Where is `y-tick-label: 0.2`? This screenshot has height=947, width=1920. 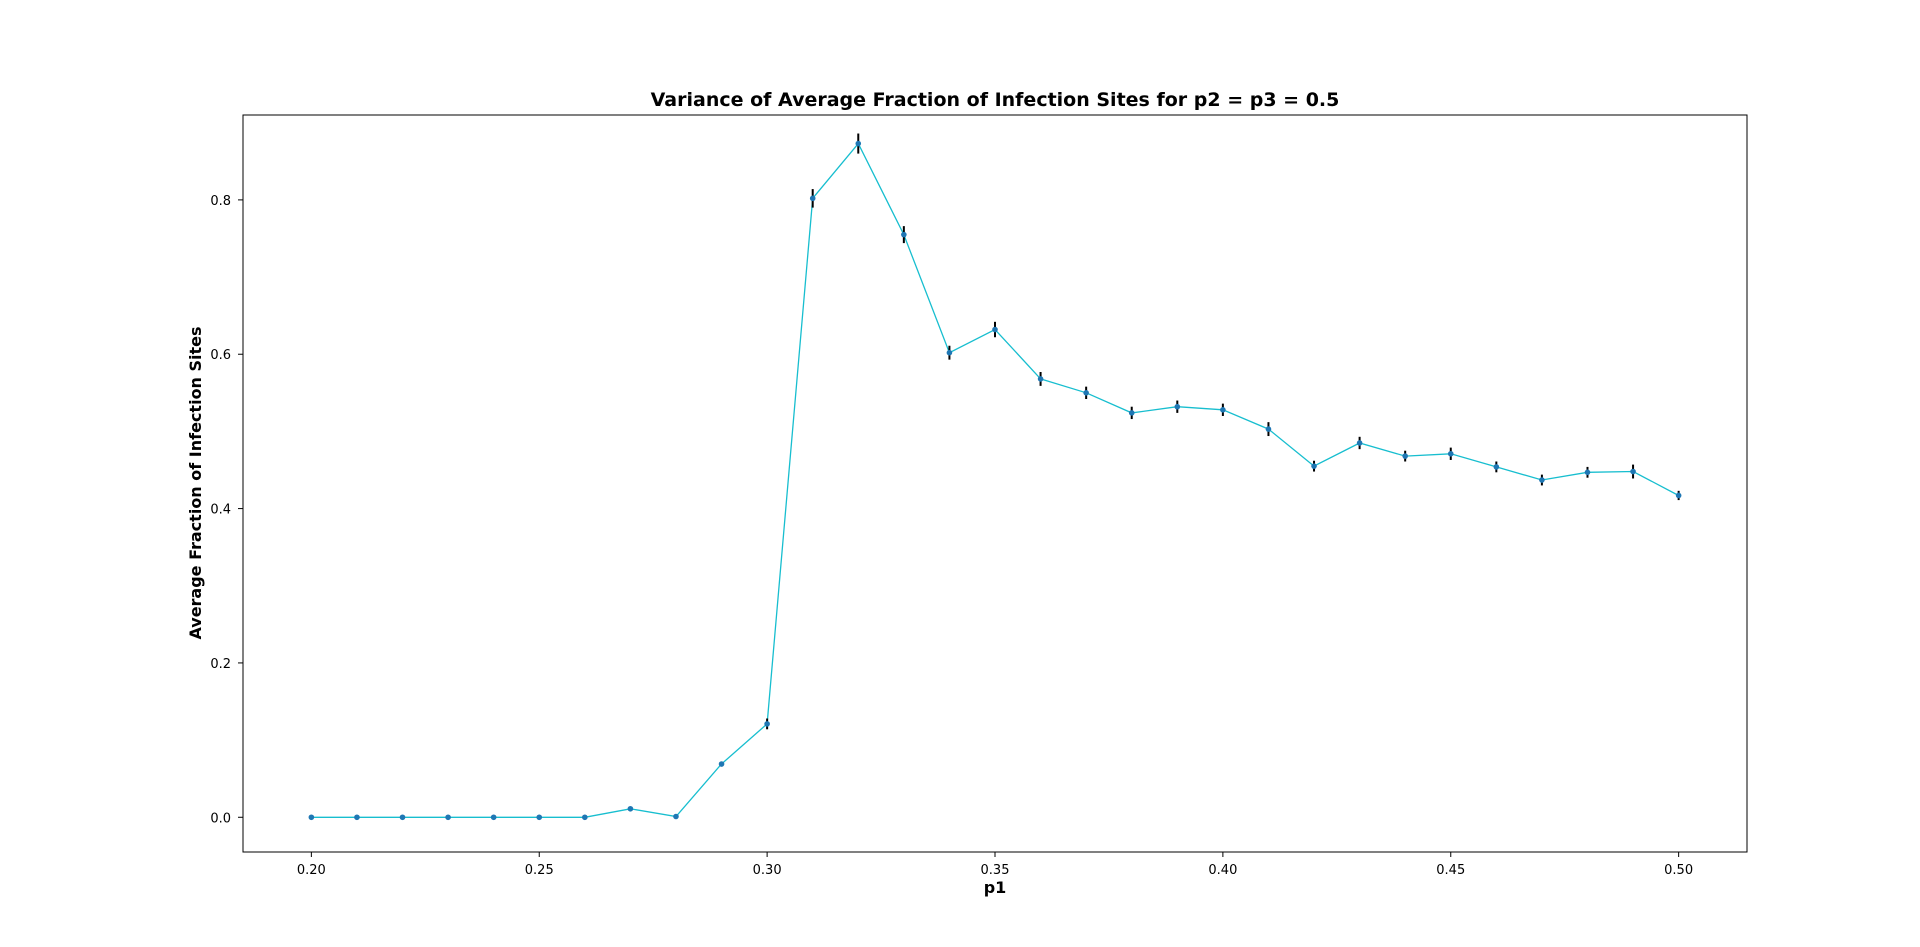 y-tick-label: 0.2 is located at coordinates (220, 664).